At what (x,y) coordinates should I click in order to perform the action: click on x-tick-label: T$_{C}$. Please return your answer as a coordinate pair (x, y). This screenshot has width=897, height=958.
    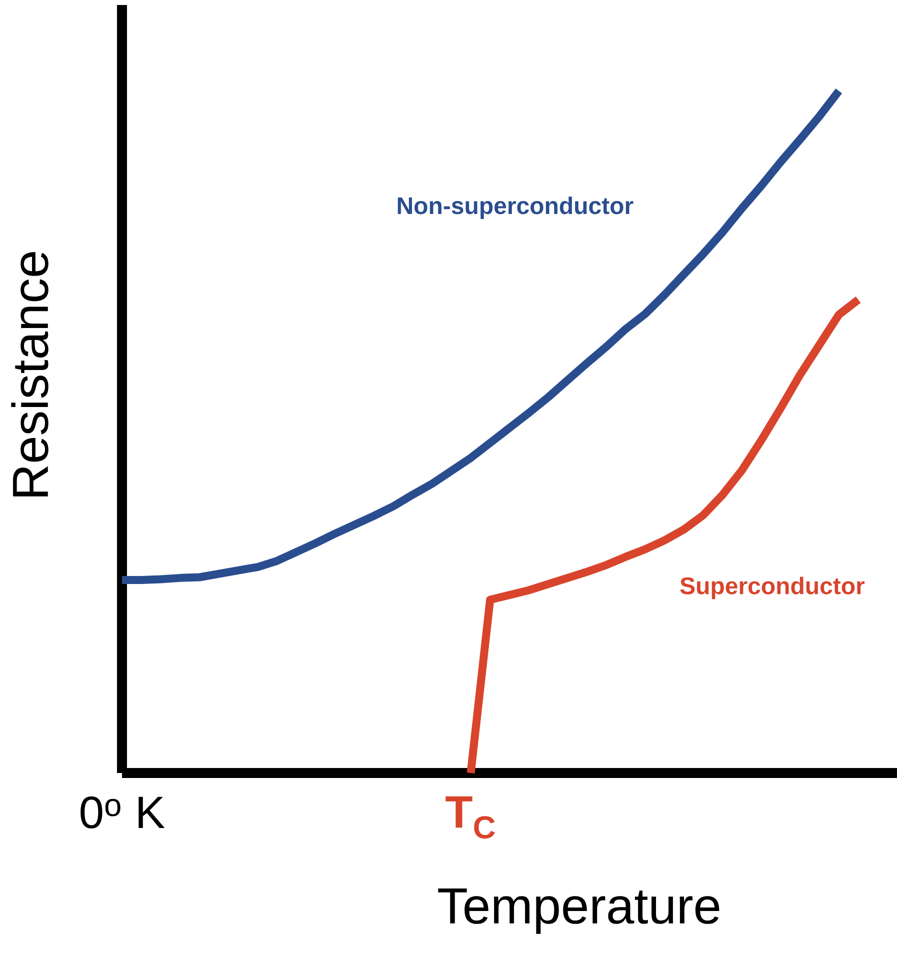
    Looking at the image, I should click on (470, 817).